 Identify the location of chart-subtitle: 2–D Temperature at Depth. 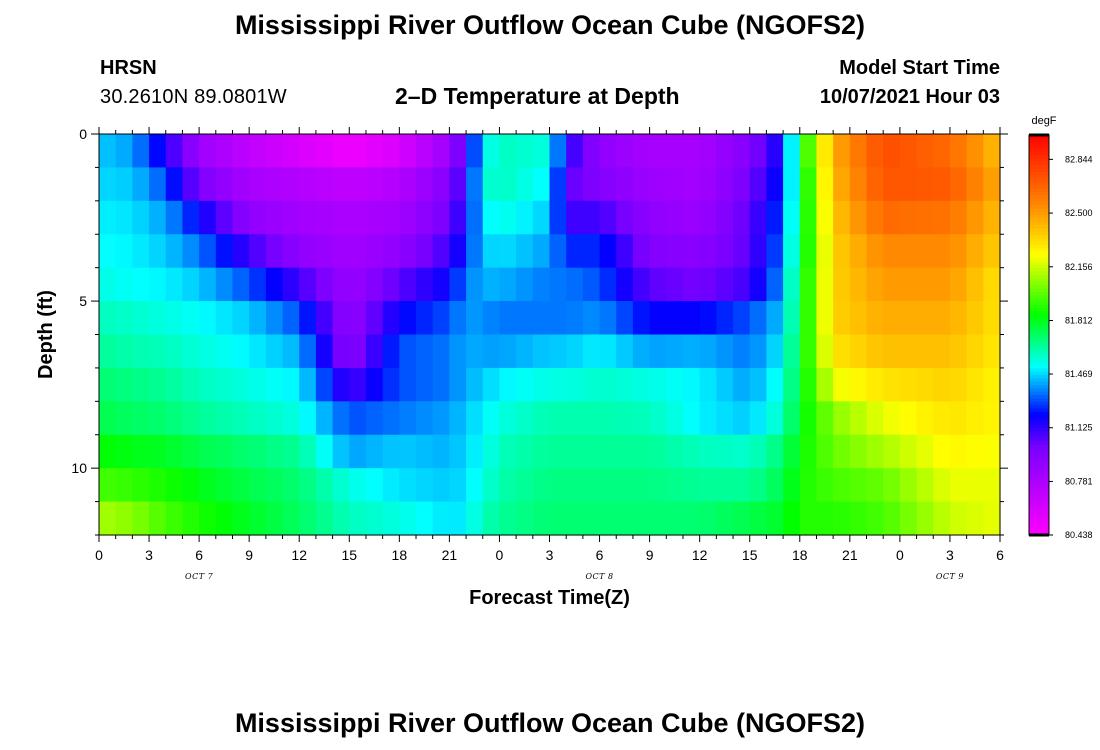
(537, 96).